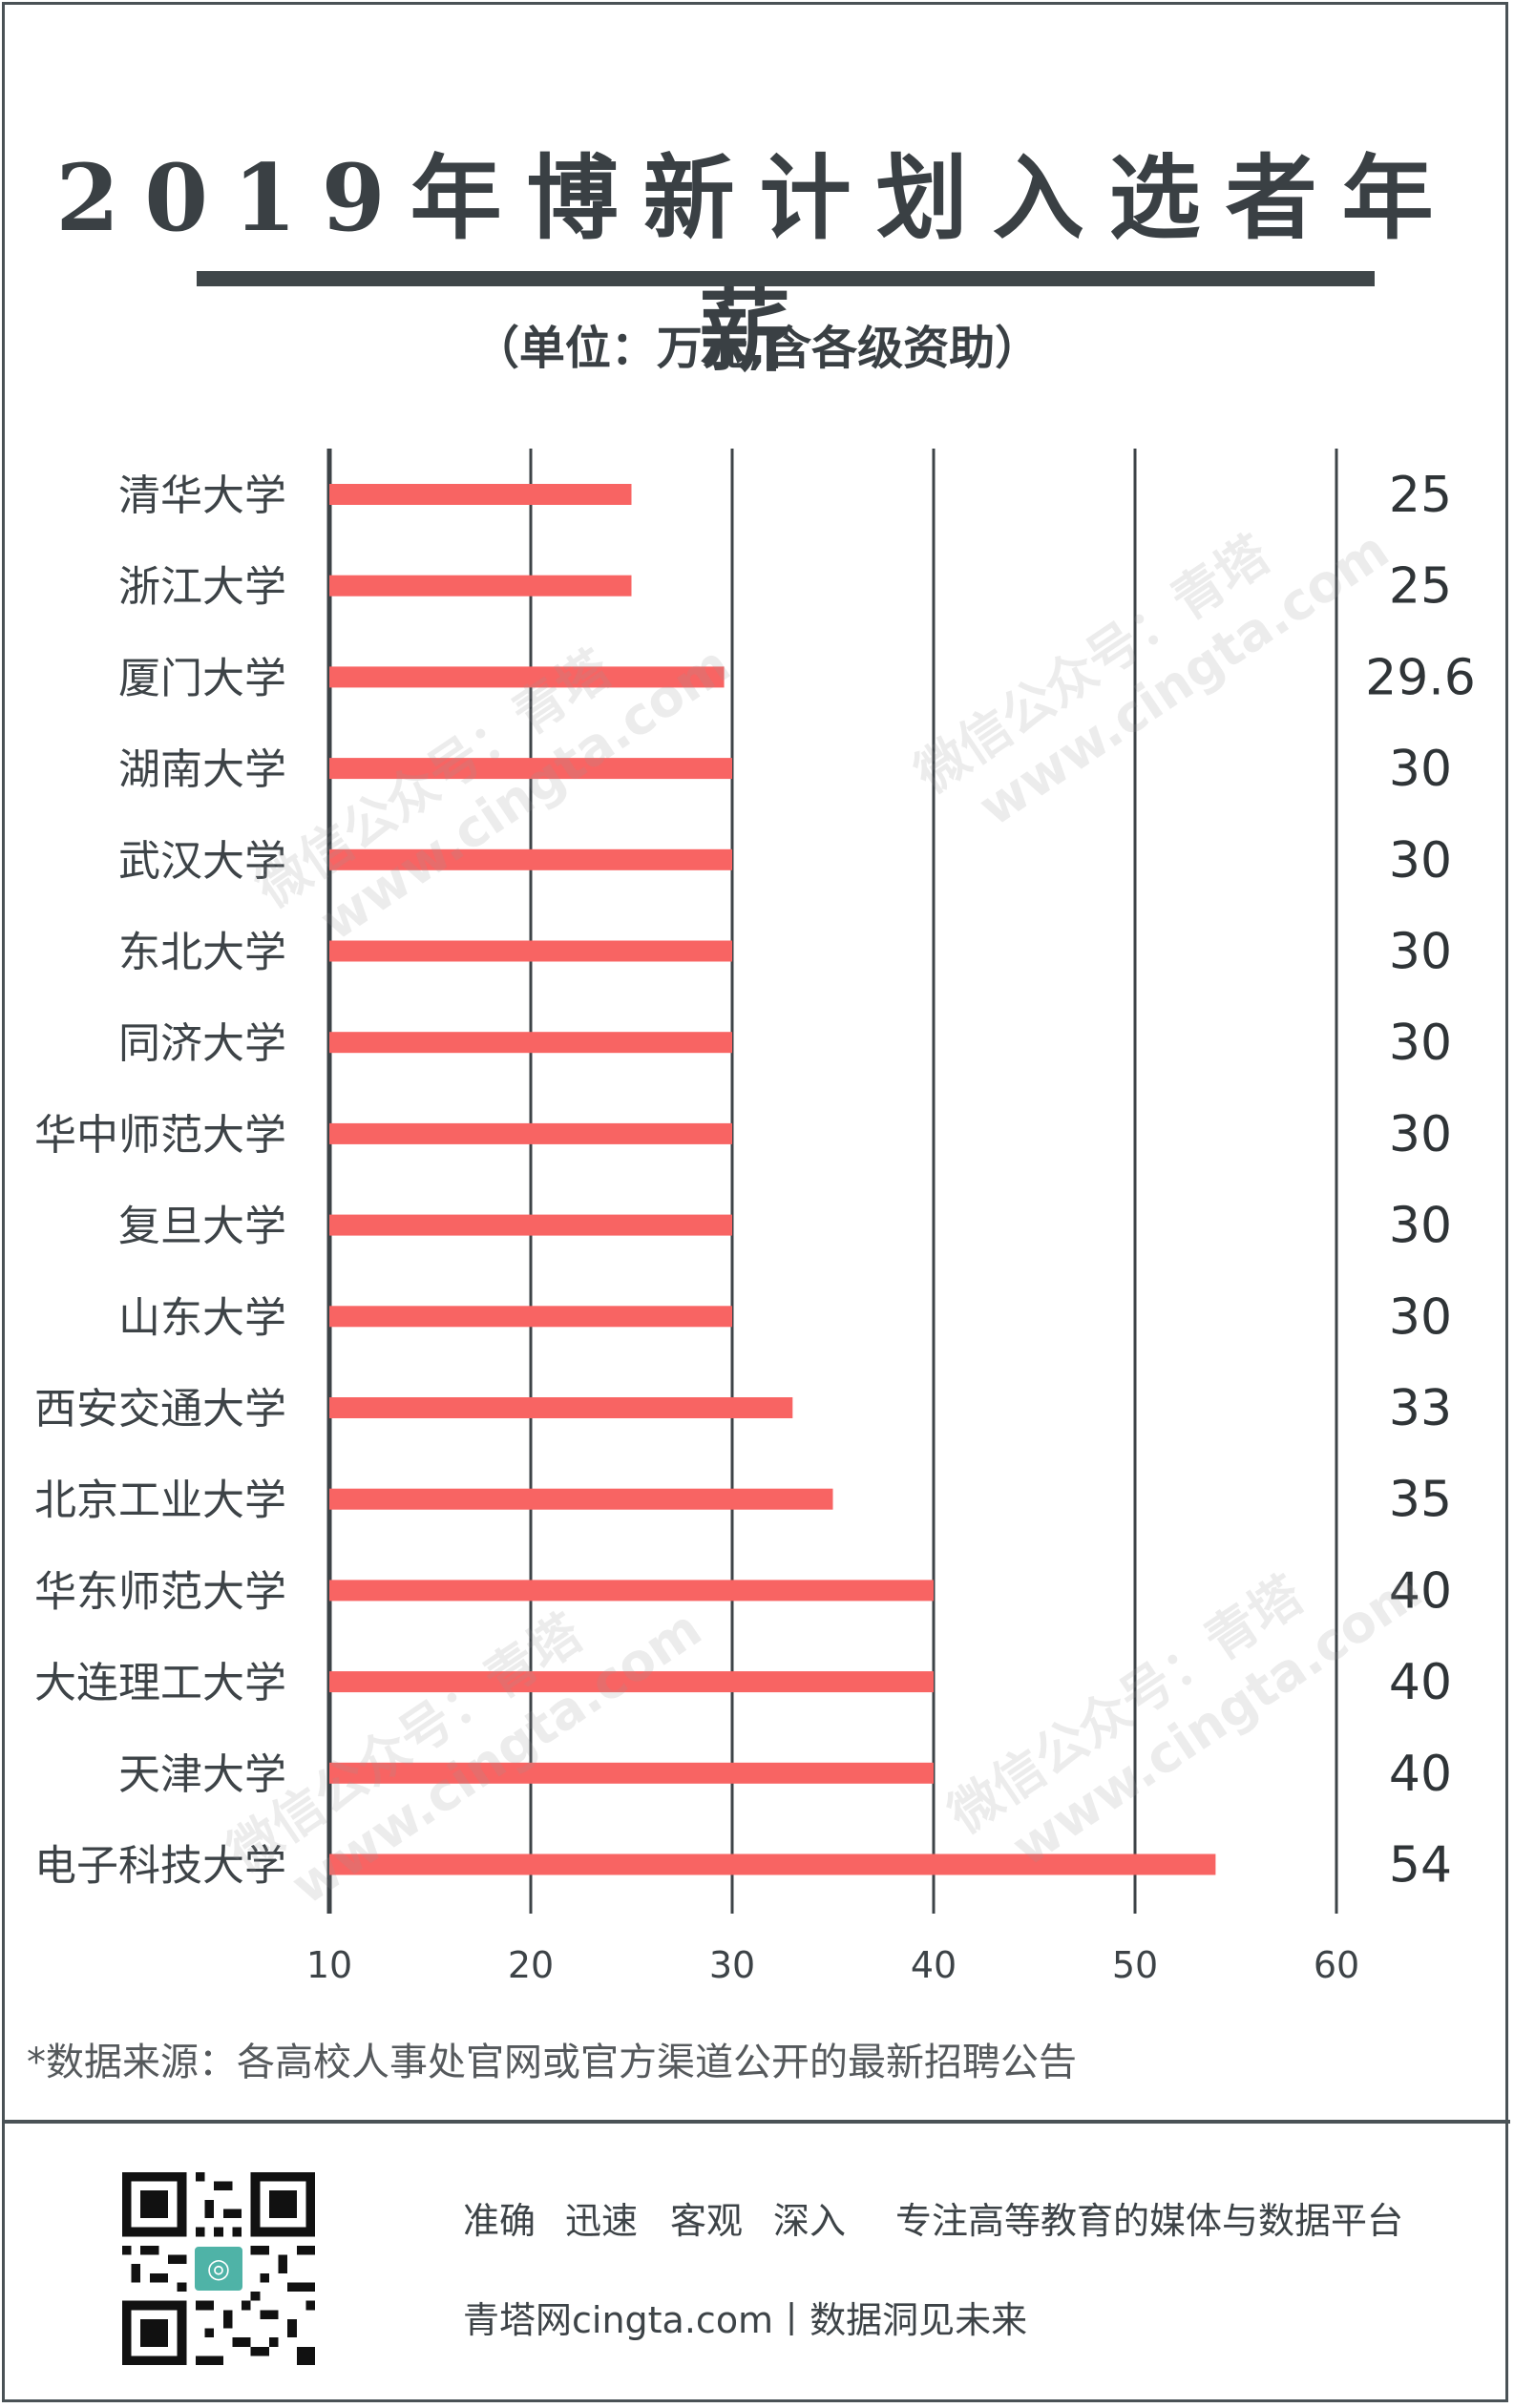 This screenshot has height=2408, width=1514. Describe the element at coordinates (746, 2320) in the screenshot. I see `footer-slogan: 青塔网cingta.com丨数据洞见未来` at that location.